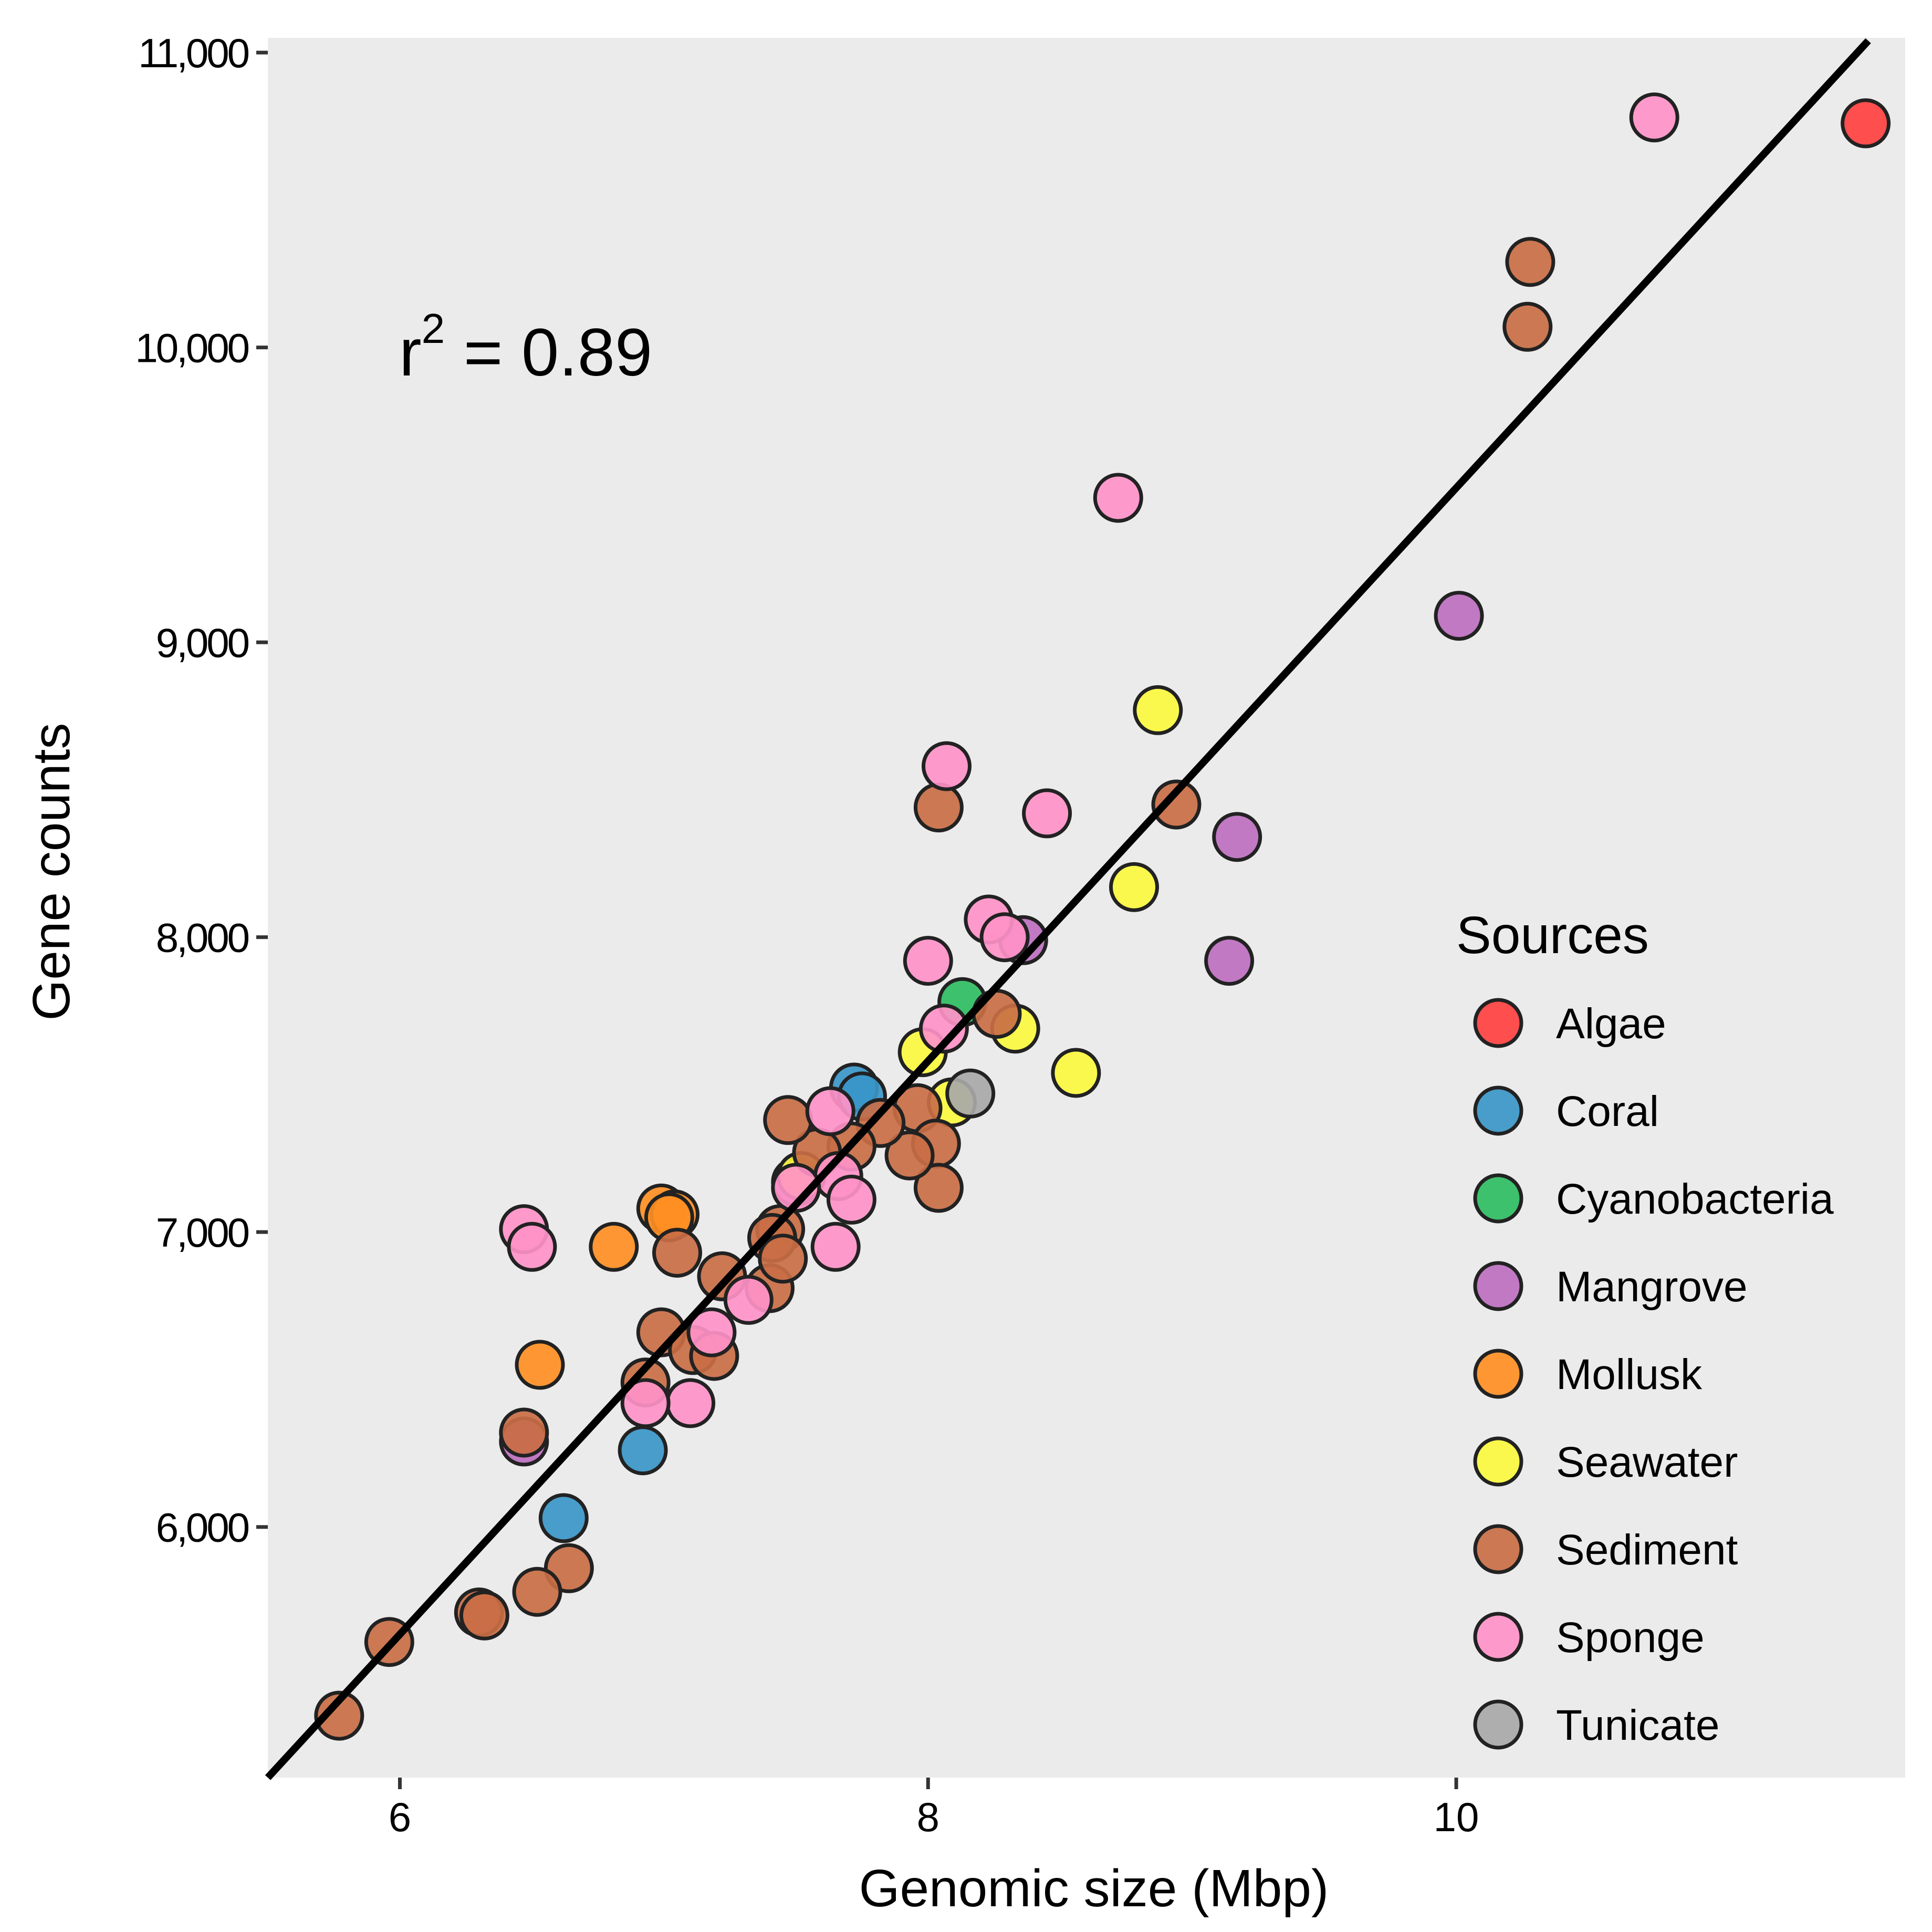  I want to click on y-tick-label: 7,000, so click(202, 1233).